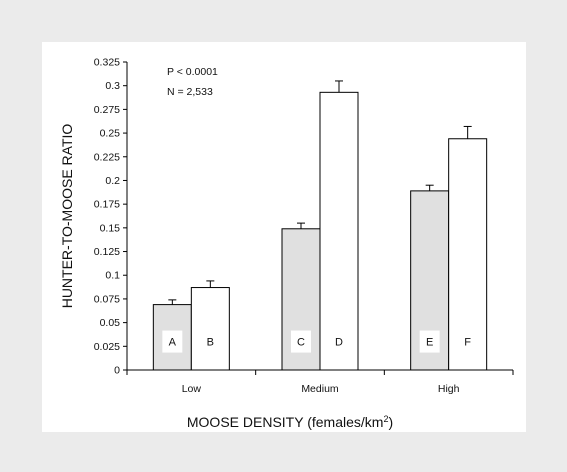 The image size is (567, 472). What do you see at coordinates (110, 134) in the screenshot?
I see `y-tick-label: 0.25` at bounding box center [110, 134].